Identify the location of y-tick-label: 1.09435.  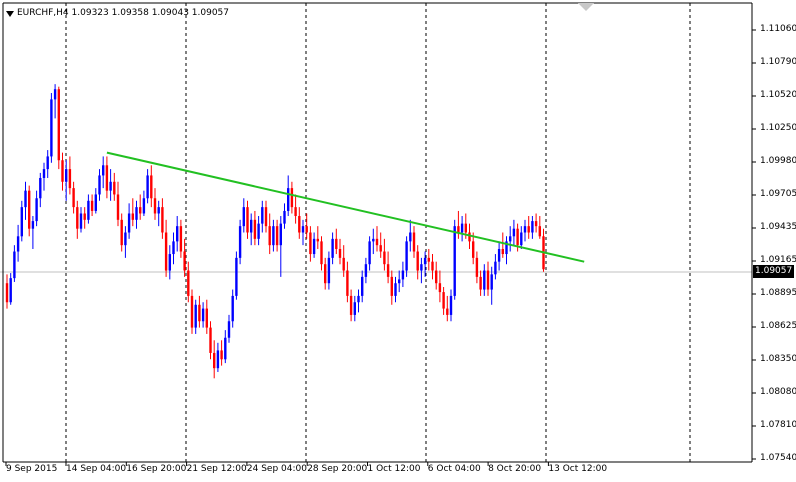
(778, 227).